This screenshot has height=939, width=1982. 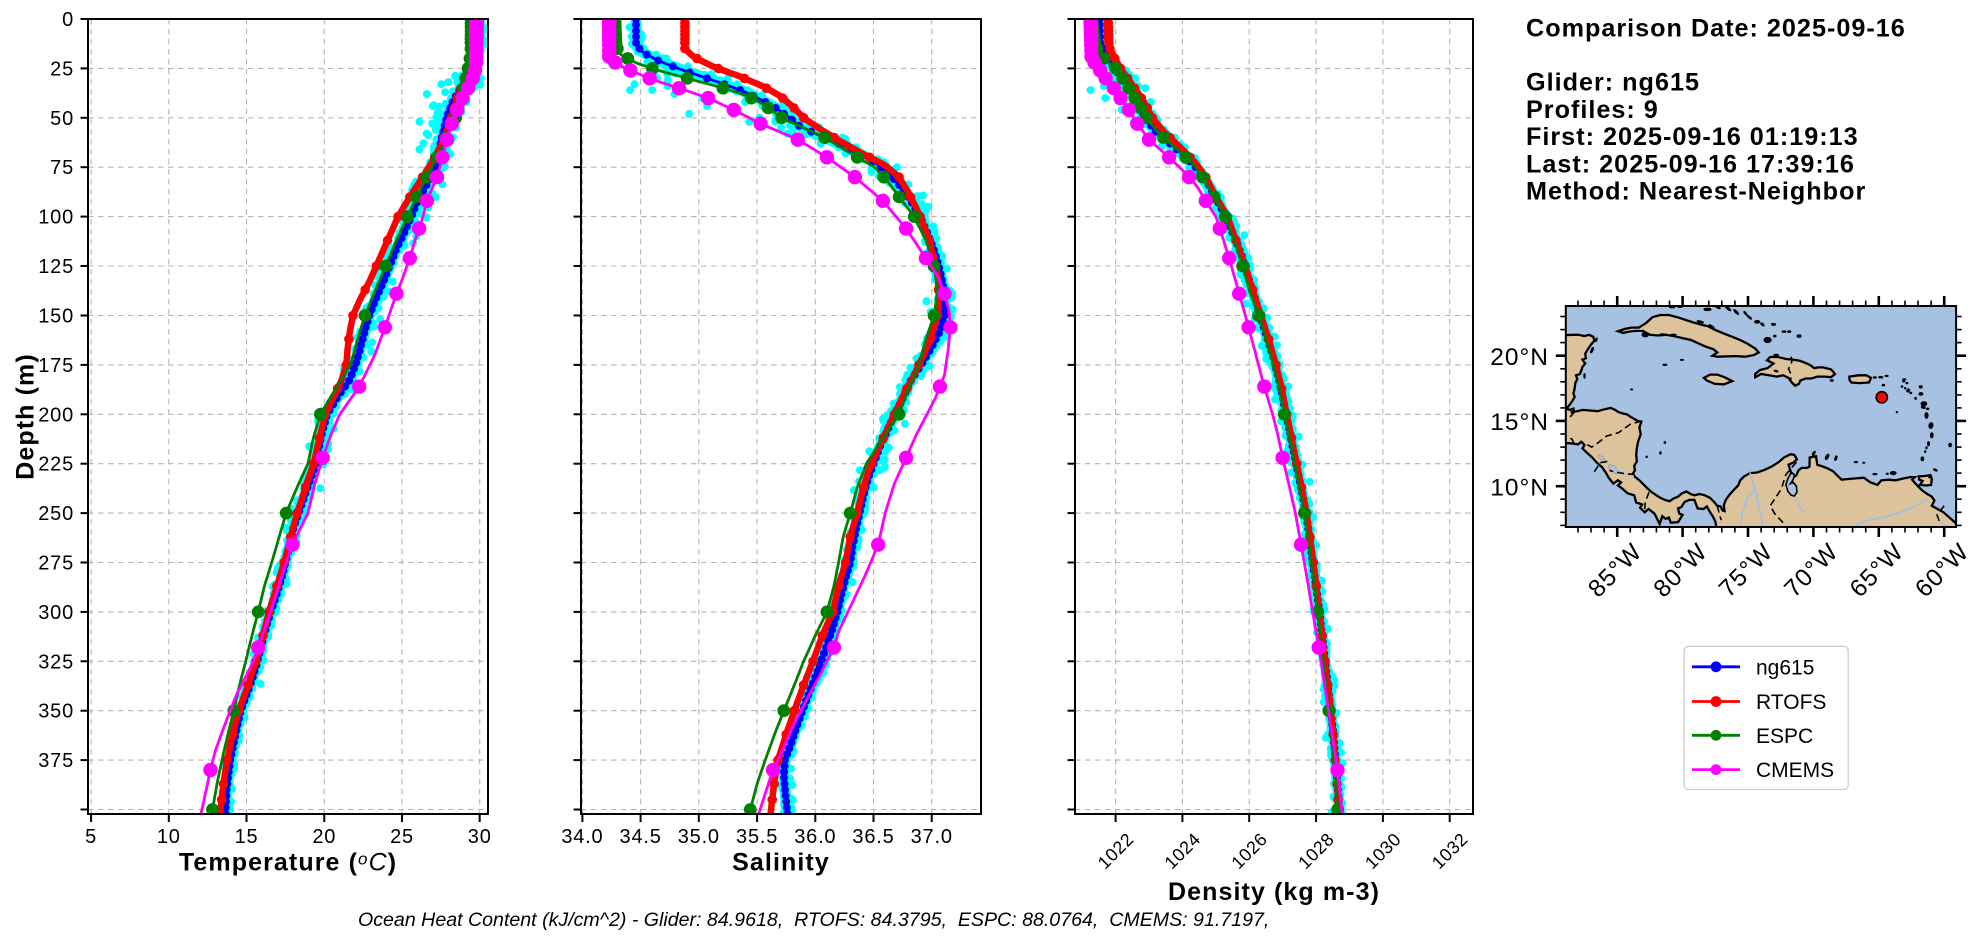 I want to click on svg-text: 30, so click(x=480, y=837).